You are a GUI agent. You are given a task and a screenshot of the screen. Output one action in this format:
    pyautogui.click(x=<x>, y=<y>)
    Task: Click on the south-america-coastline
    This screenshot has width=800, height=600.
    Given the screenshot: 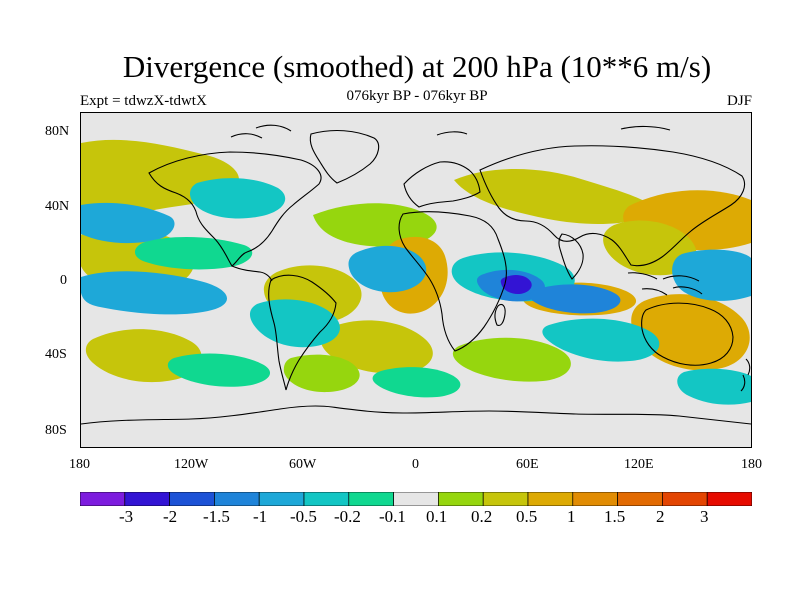 What is the action you would take?
    pyautogui.click(x=302, y=332)
    